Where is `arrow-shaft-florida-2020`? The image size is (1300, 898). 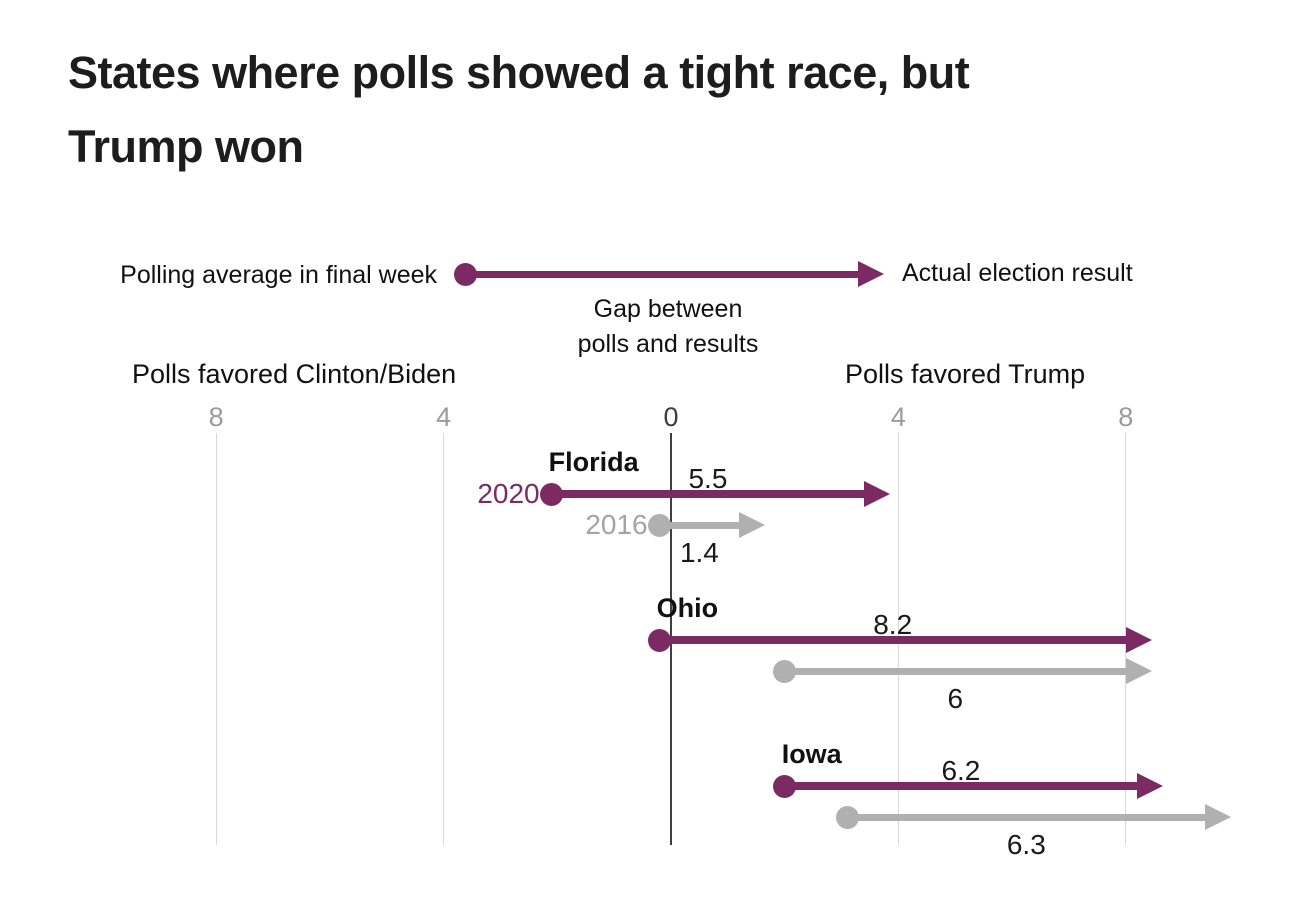 arrow-shaft-florida-2020 is located at coordinates (708, 494).